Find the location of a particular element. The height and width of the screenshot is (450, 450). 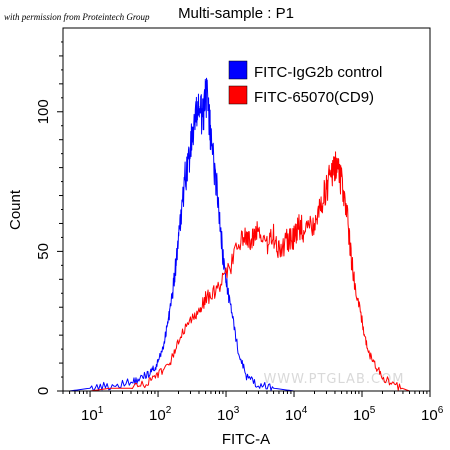

legend-label-cd9: FITC-65070(CD9) is located at coordinates (314, 97).